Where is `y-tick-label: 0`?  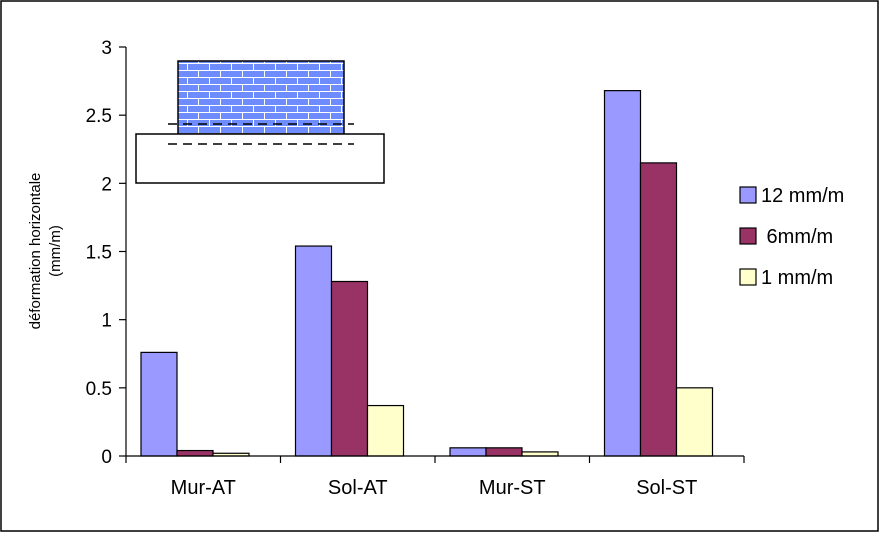 y-tick-label: 0 is located at coordinates (106, 457).